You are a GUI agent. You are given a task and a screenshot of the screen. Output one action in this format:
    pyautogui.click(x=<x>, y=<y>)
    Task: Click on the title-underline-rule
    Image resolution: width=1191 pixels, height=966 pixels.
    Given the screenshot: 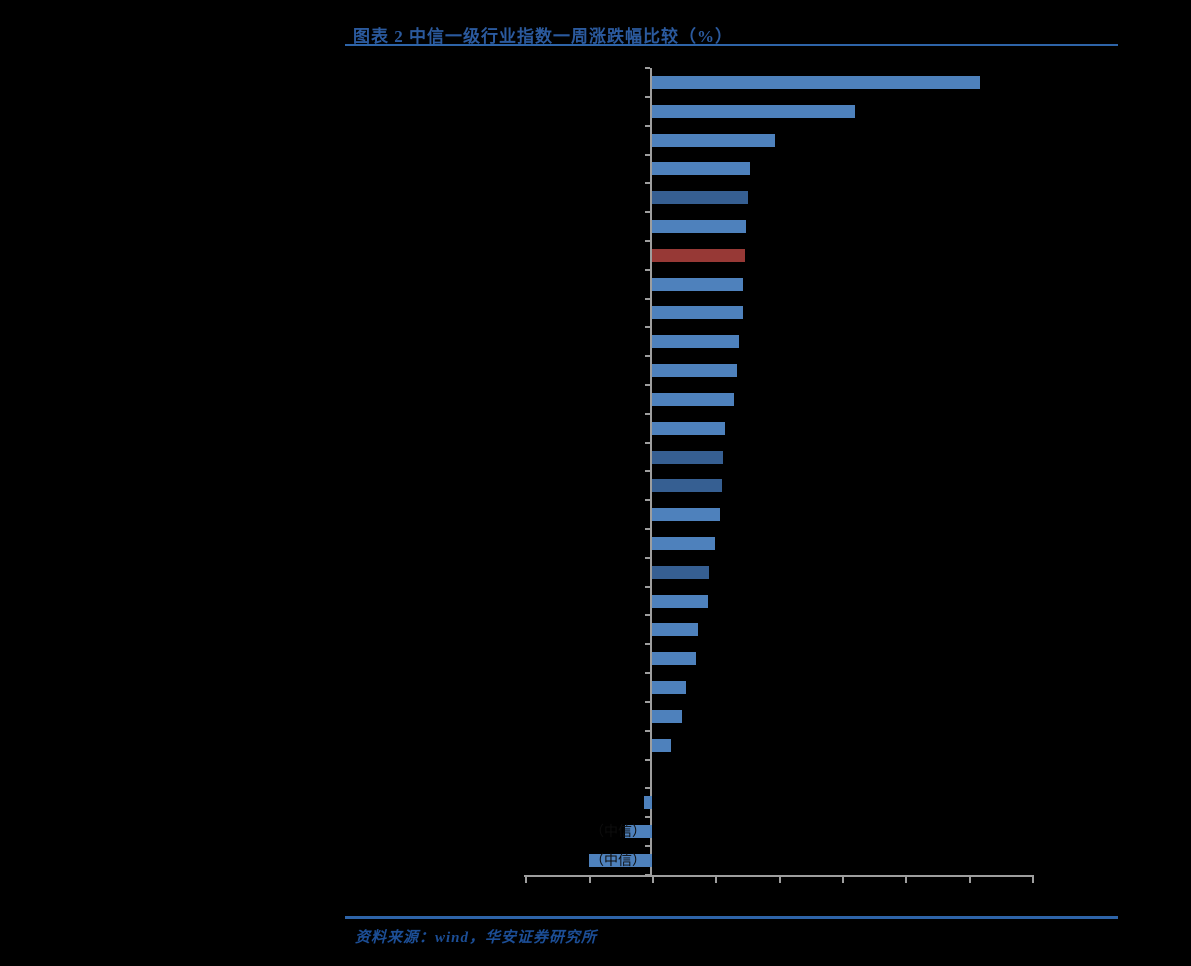 What is the action you would take?
    pyautogui.click(x=731, y=45)
    